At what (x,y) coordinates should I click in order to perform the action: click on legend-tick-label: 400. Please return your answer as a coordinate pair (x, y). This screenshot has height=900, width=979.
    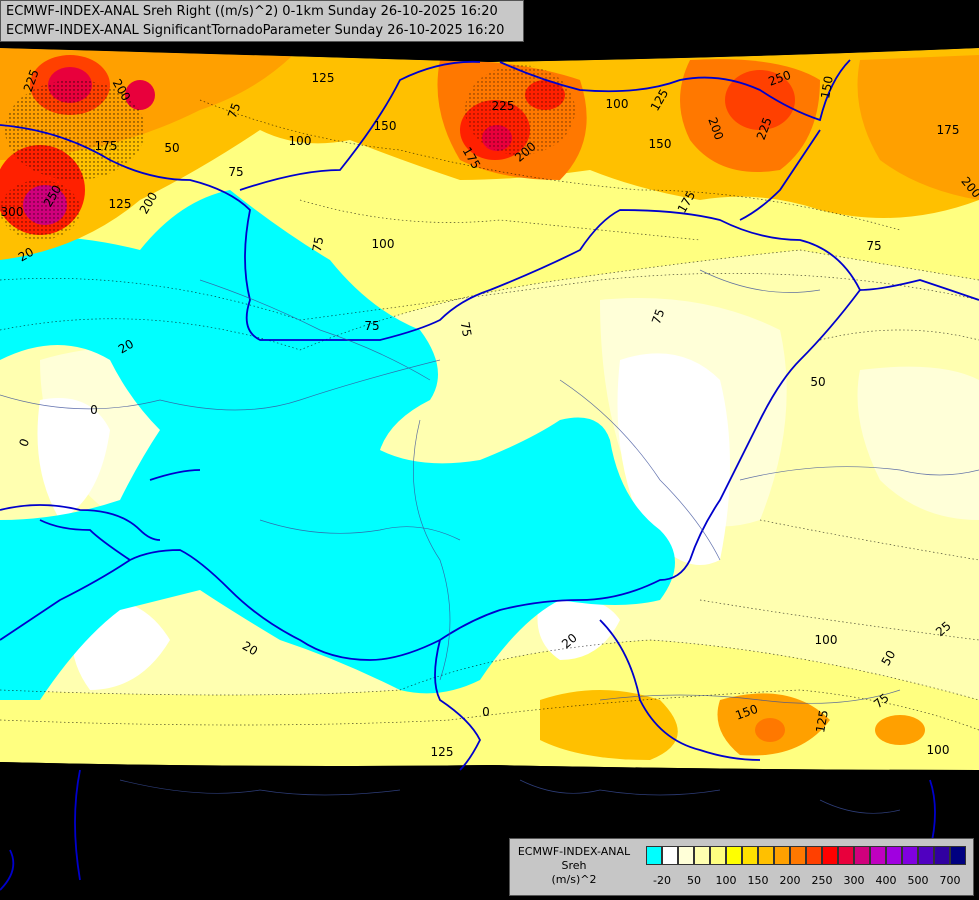
    Looking at the image, I should click on (886, 880).